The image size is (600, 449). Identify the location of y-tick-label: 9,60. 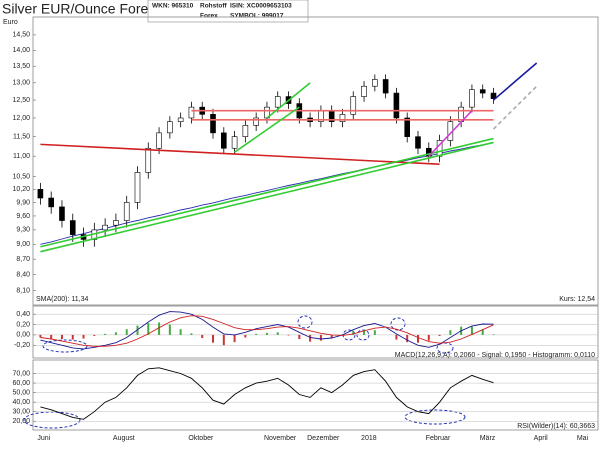
(23, 216).